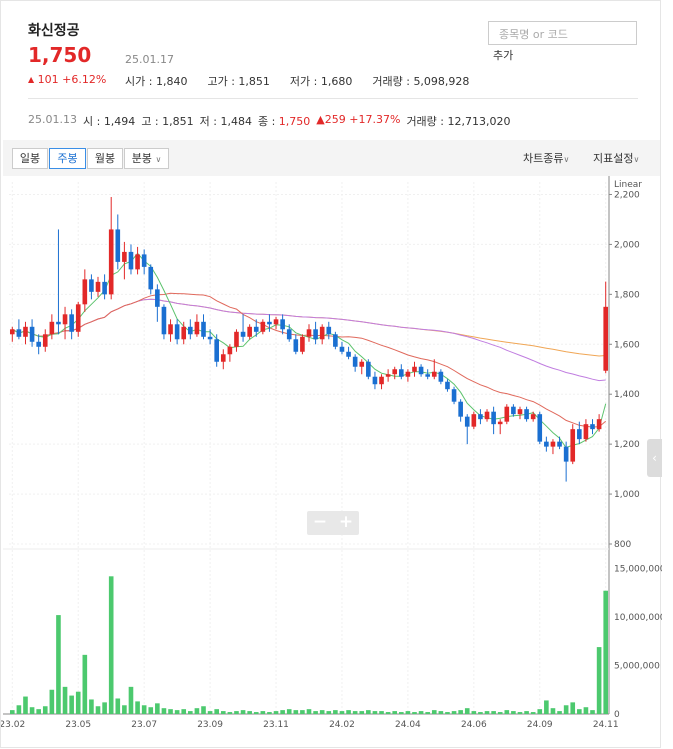  I want to click on quote-date: 25.01.17, so click(149, 59).